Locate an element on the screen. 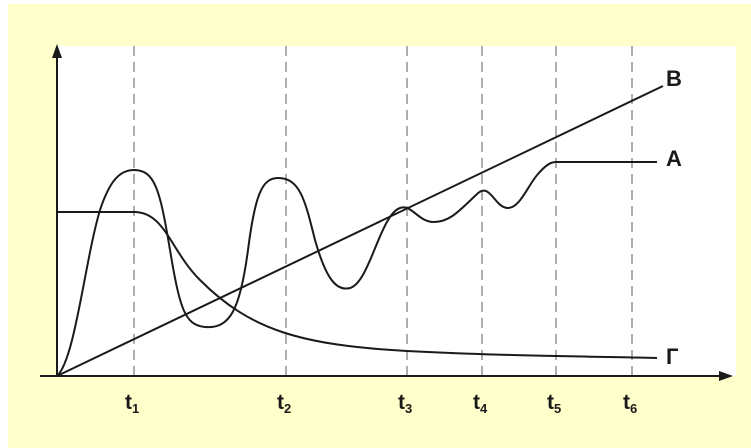 The image size is (751, 448). tick-label-t4: t4 is located at coordinates (480, 403).